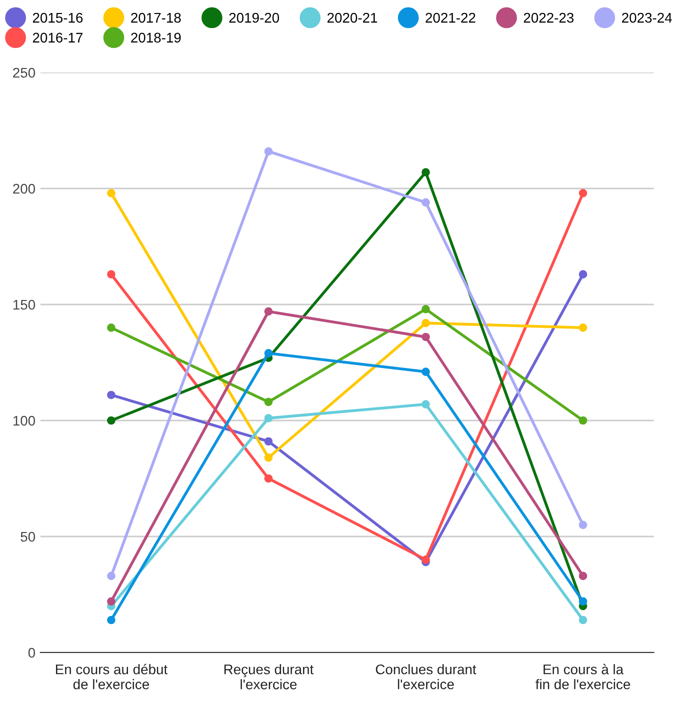 This screenshot has width=674, height=725. I want to click on legend-label: 2020-21, so click(352, 17).